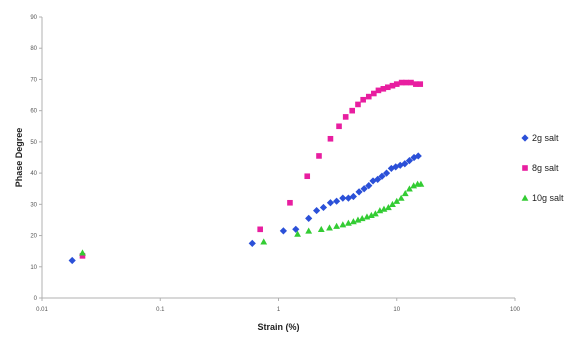 This screenshot has height=337, width=578. What do you see at coordinates (525, 168) in the screenshot?
I see `legend-marker-8g-salt` at bounding box center [525, 168].